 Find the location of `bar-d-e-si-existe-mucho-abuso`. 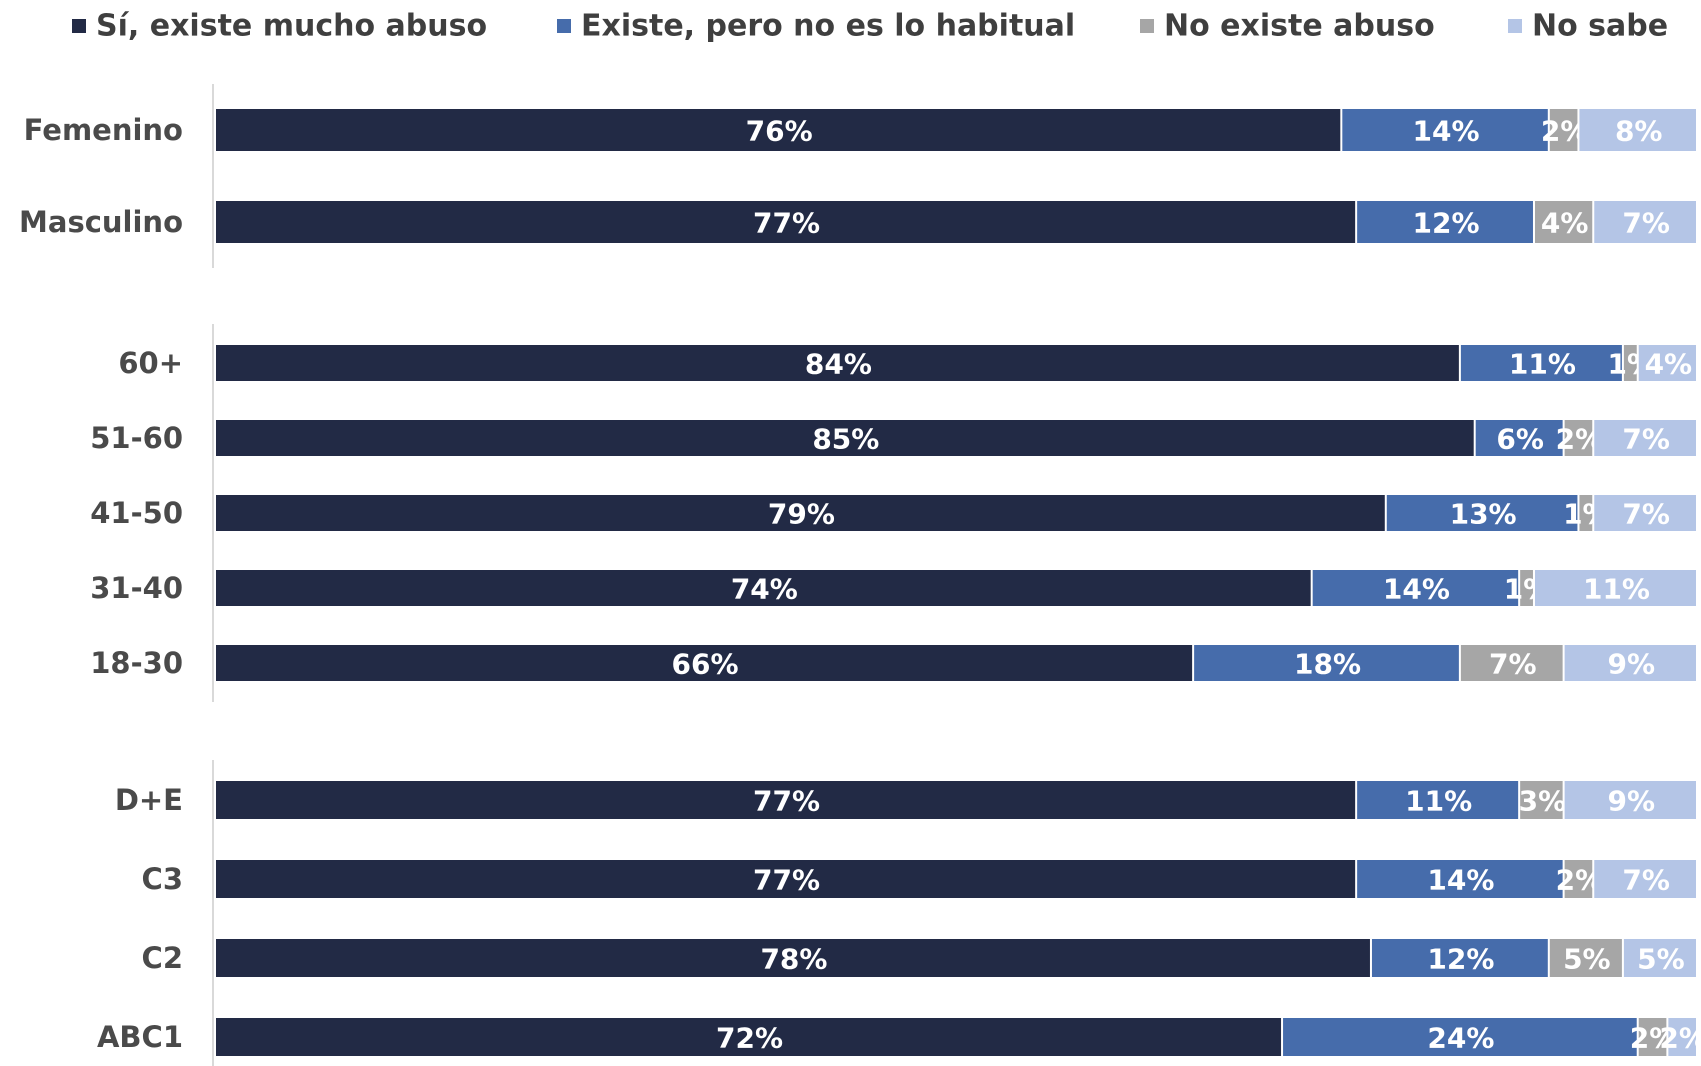

bar-d-e-si-existe-mucho-abuso is located at coordinates (786, 800).